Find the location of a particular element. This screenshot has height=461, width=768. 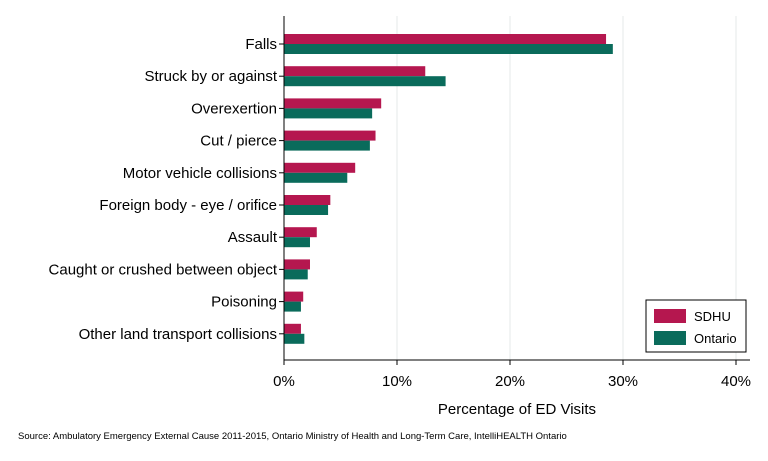

legend-label-ontario: Ontario is located at coordinates (715, 338).